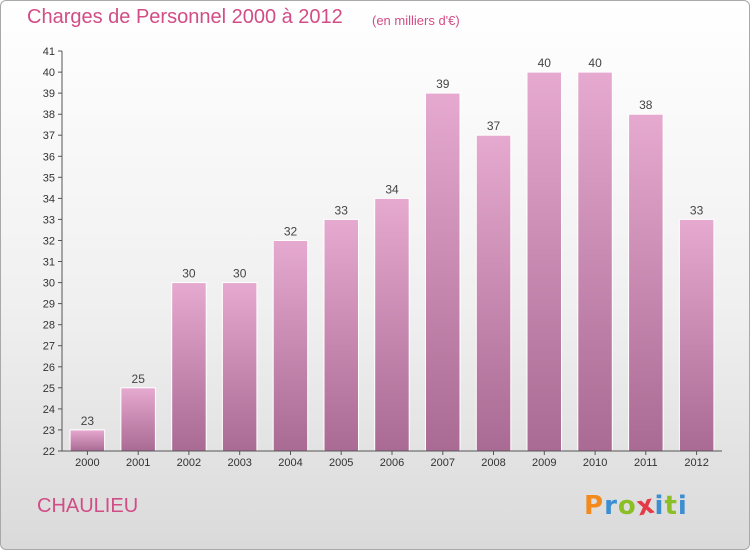  Describe the element at coordinates (49, 199) in the screenshot. I see `y-tick-label: 34` at that location.